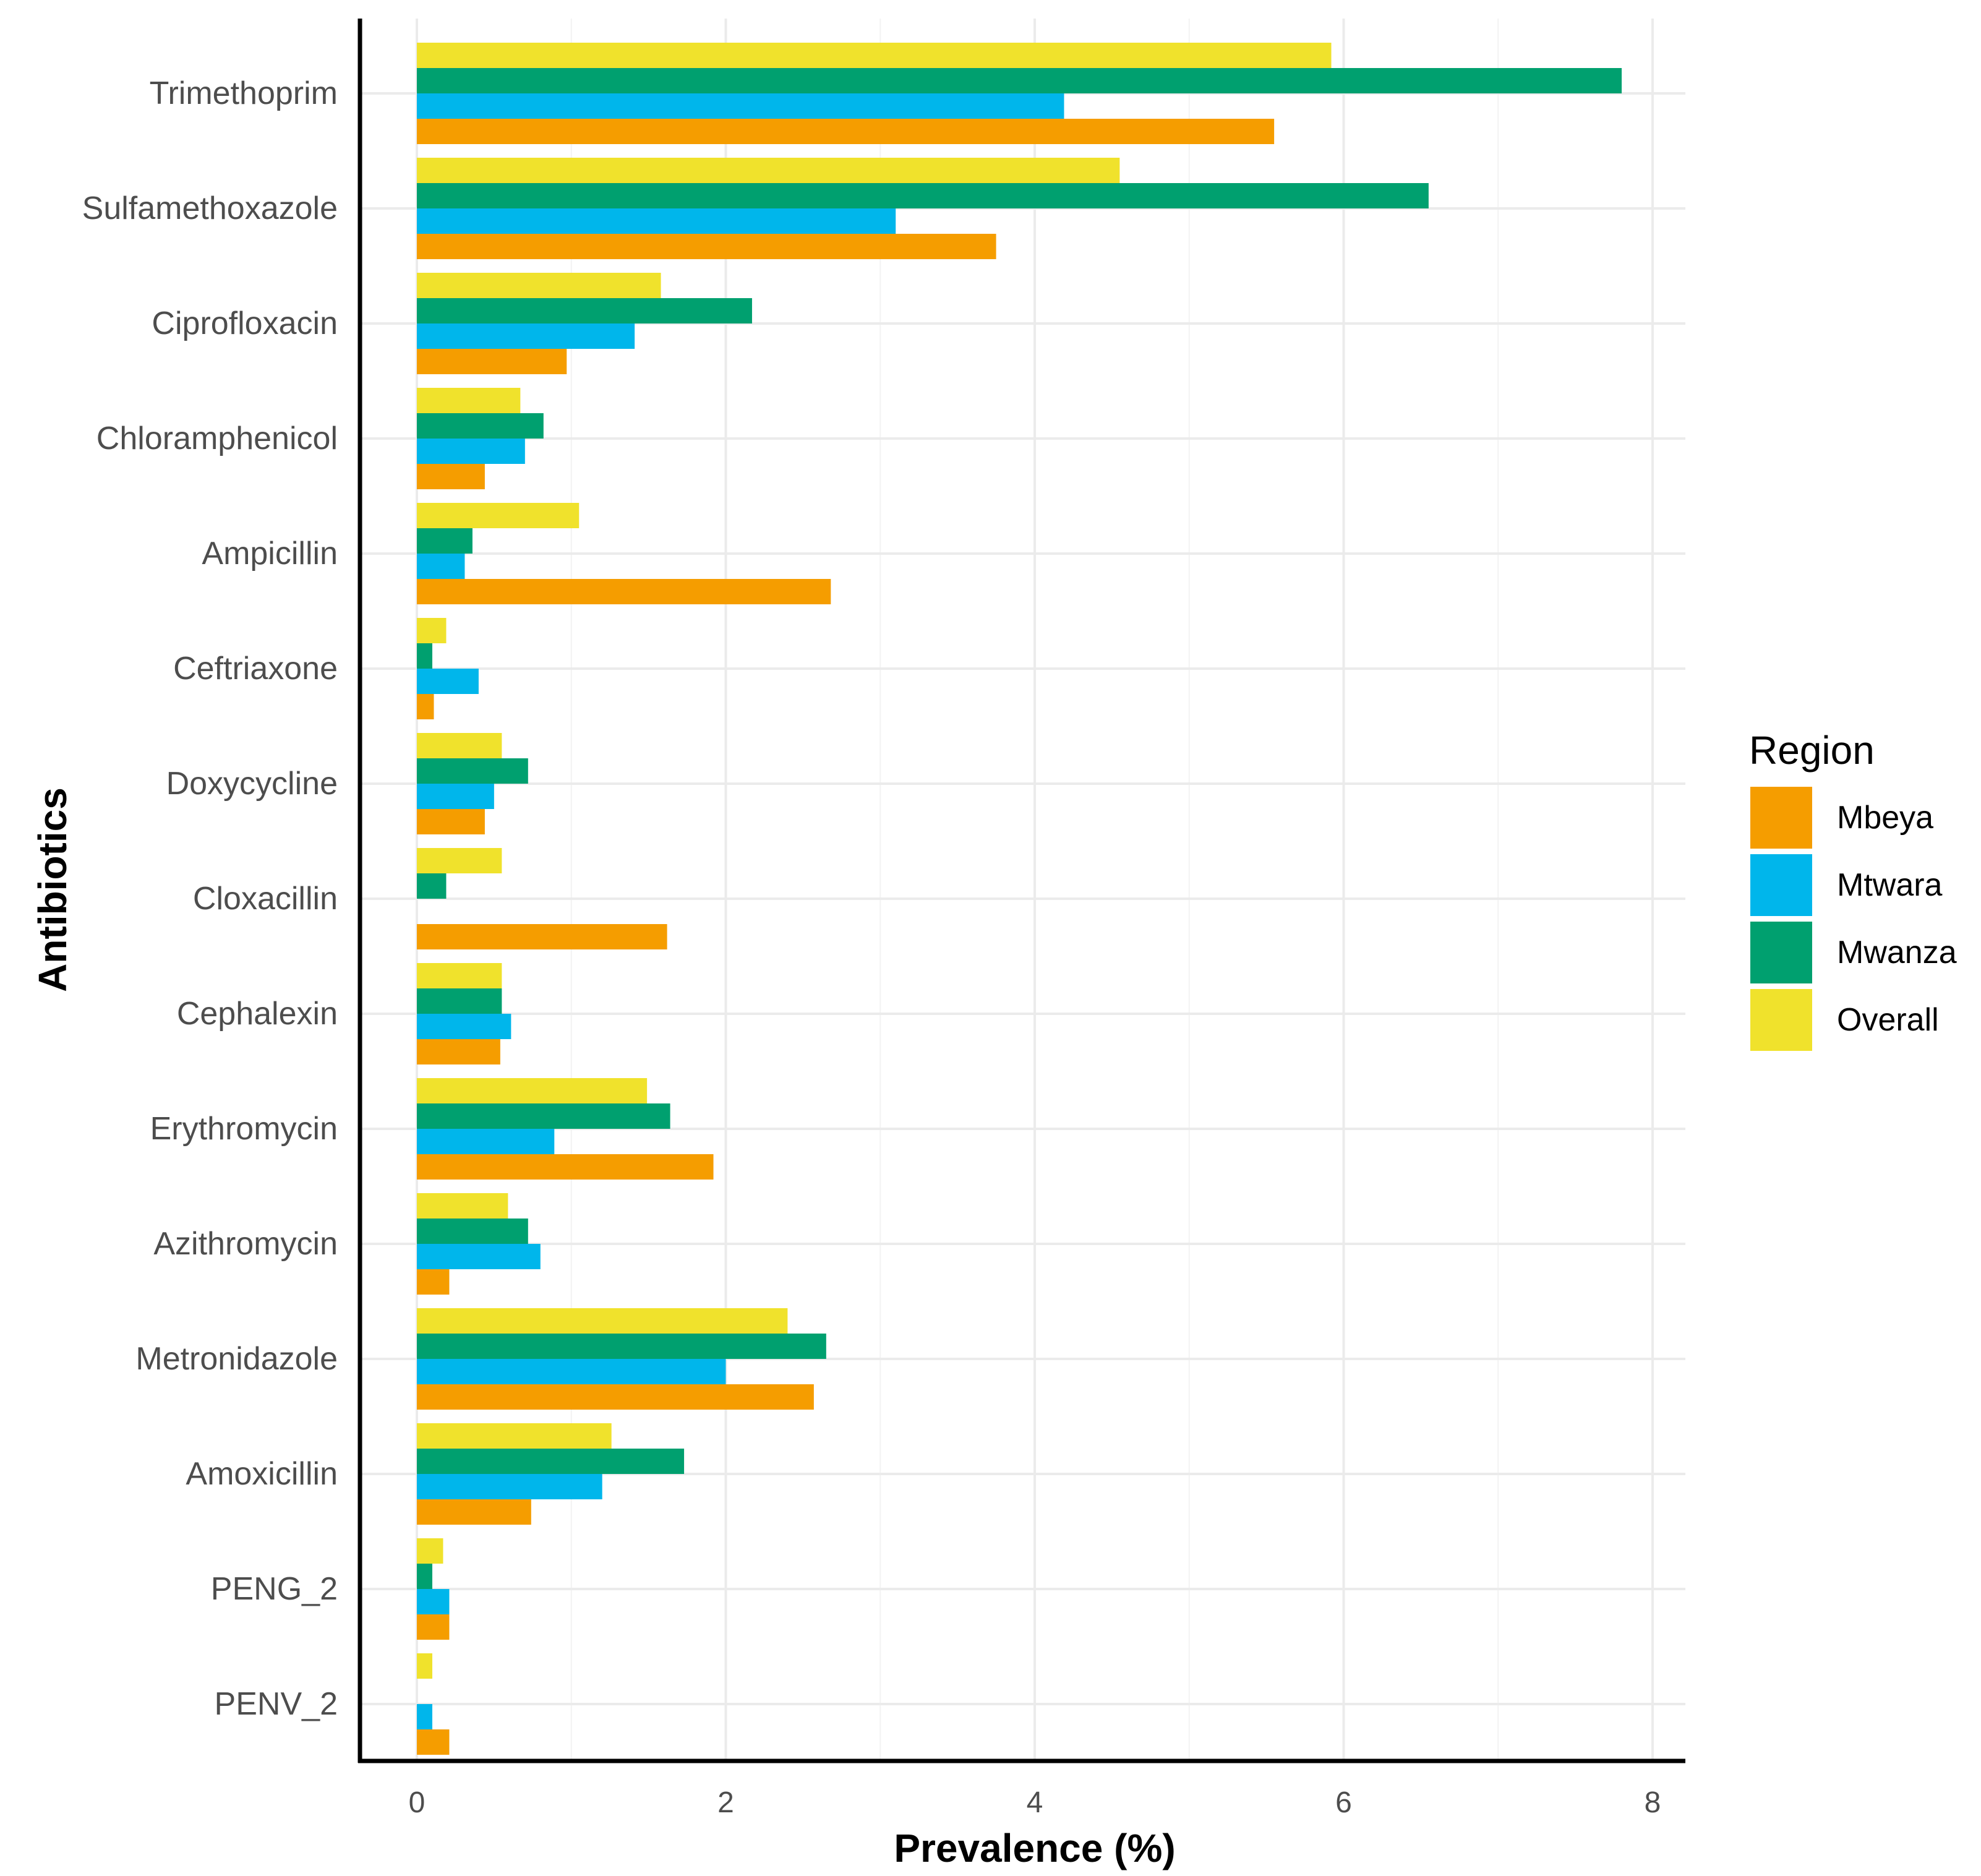  Describe the element at coordinates (1781, 1020) in the screenshot. I see `legend-key-overall` at that location.